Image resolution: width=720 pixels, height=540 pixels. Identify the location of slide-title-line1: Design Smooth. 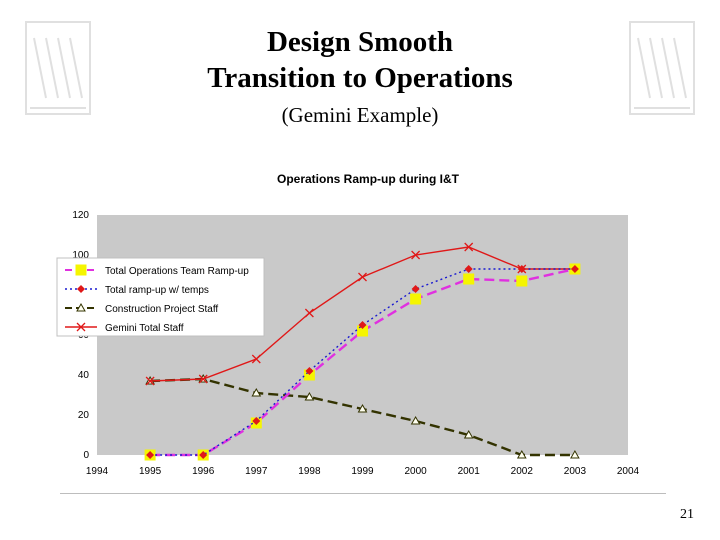
(360, 42).